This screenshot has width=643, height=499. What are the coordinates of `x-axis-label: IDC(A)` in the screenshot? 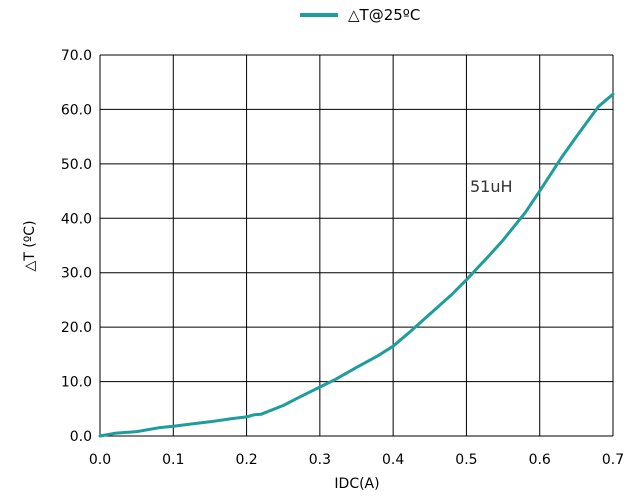 It's located at (356, 484).